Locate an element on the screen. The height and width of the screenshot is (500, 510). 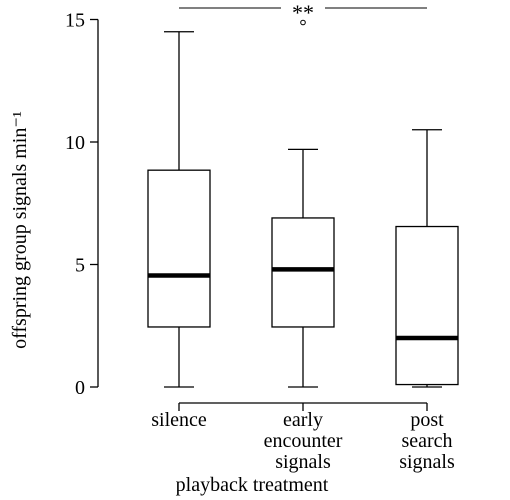
x-tick-label: post search signals is located at coordinates (427, 441).